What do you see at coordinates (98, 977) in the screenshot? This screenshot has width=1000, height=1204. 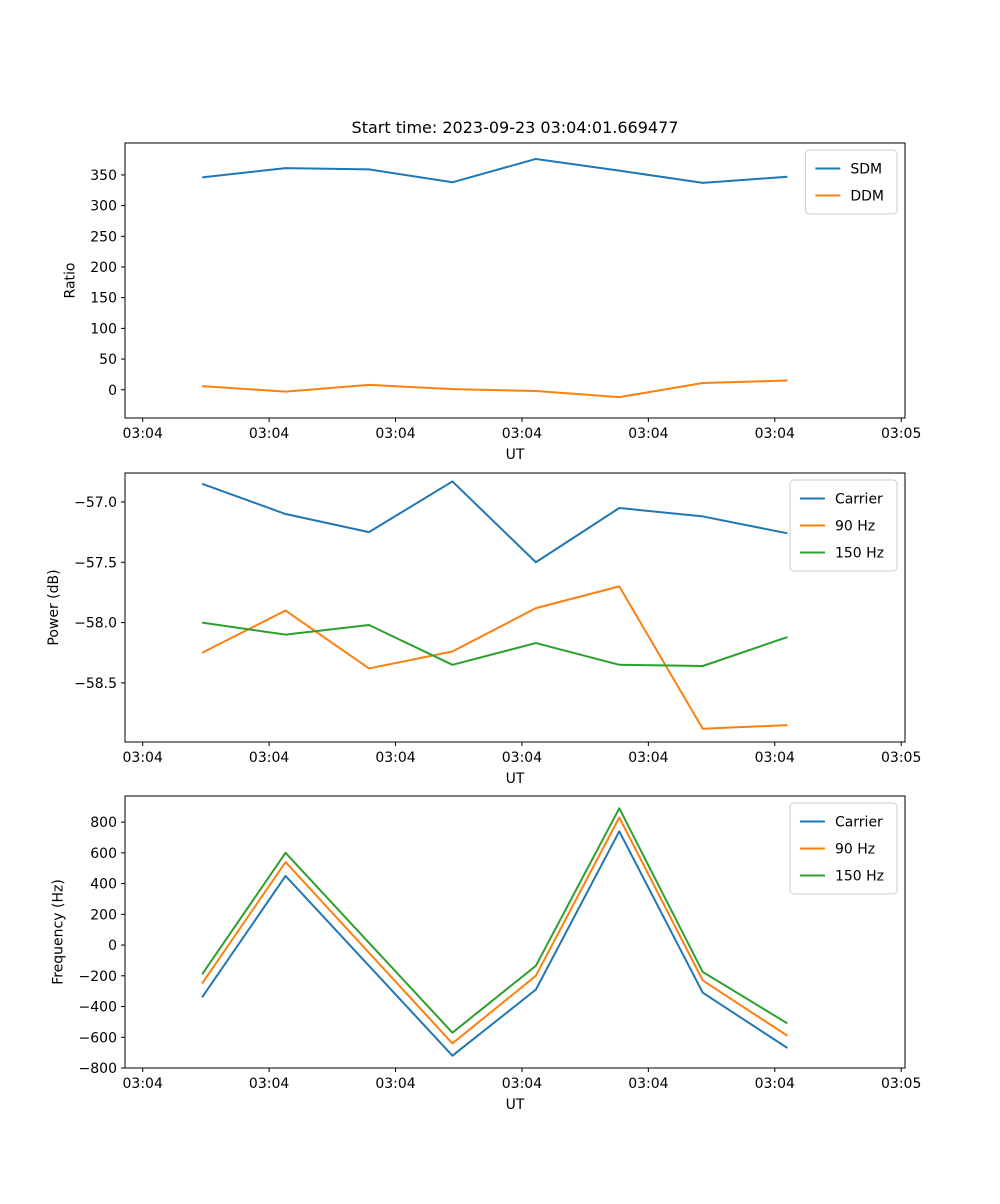 I see `y-tick-label: −200` at bounding box center [98, 977].